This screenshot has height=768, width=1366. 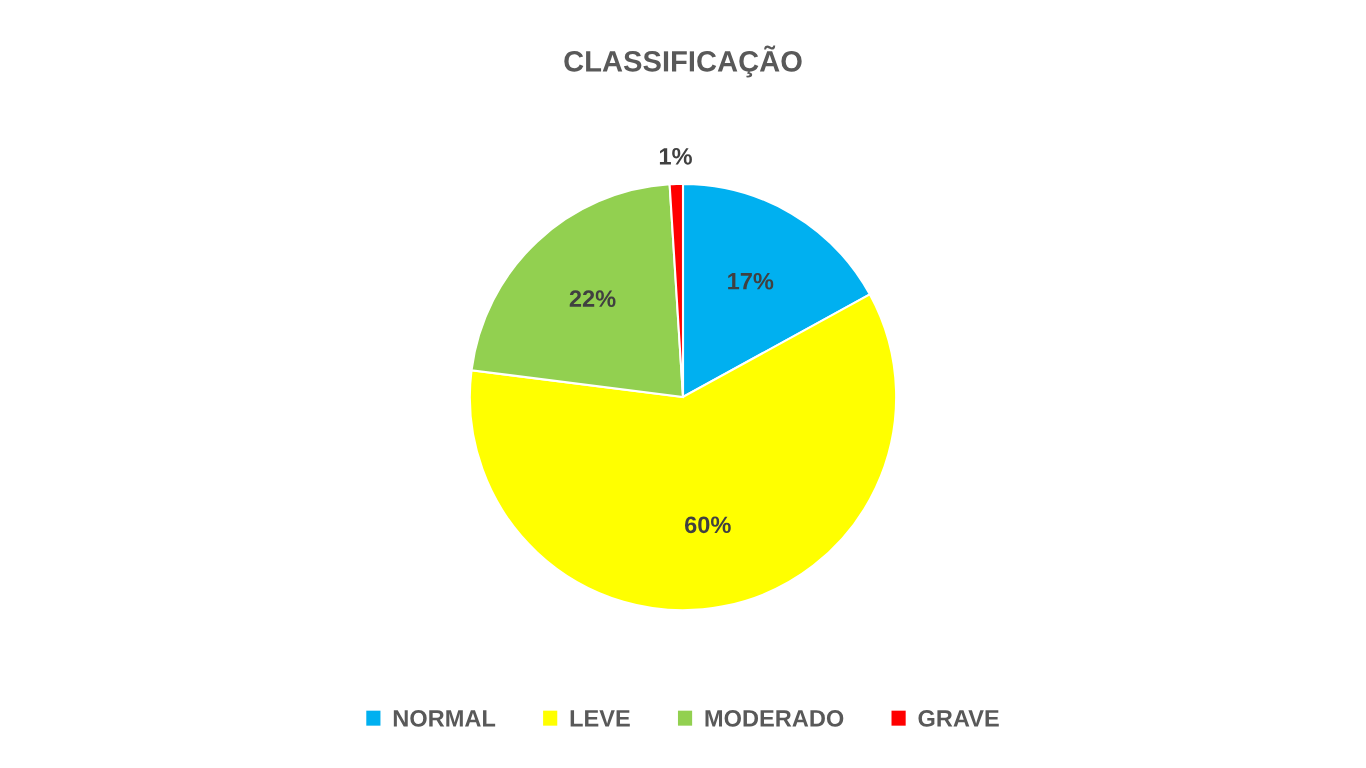 I want to click on legend-label: LEVE, so click(x=600, y=718).